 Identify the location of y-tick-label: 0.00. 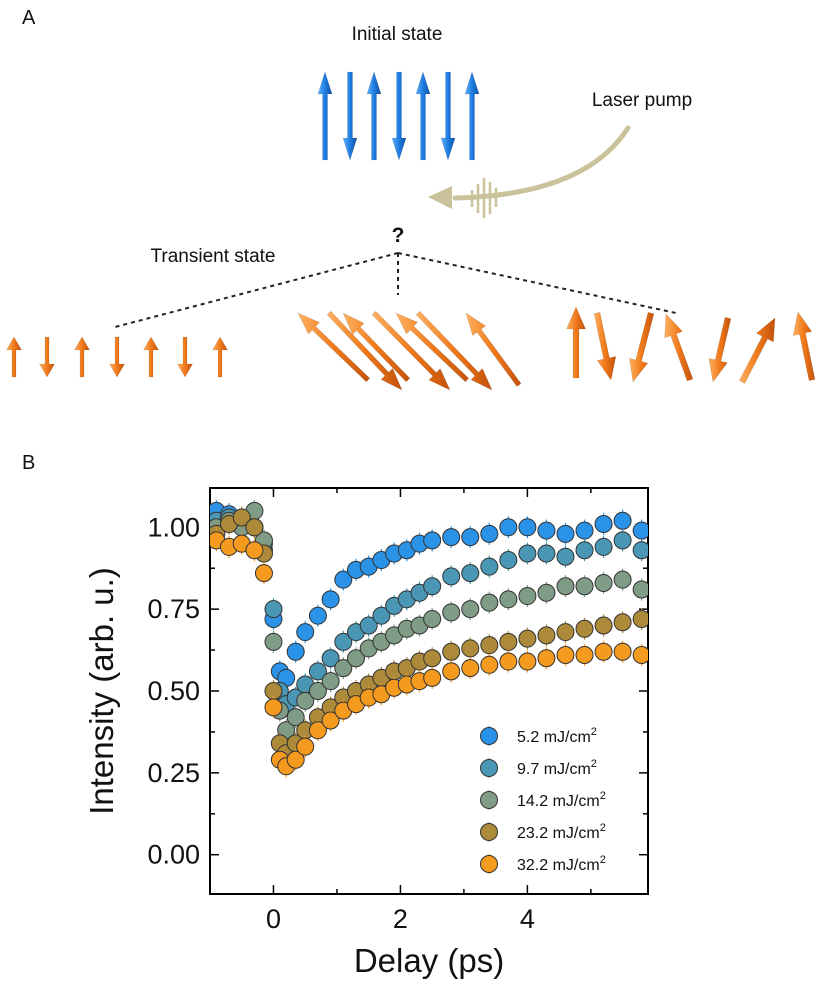
(173, 855).